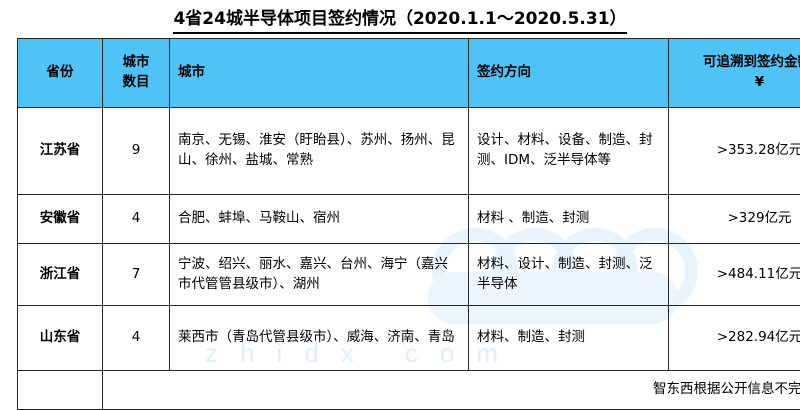  I want to click on column-header-amount-line2: ¥, so click(738, 83).